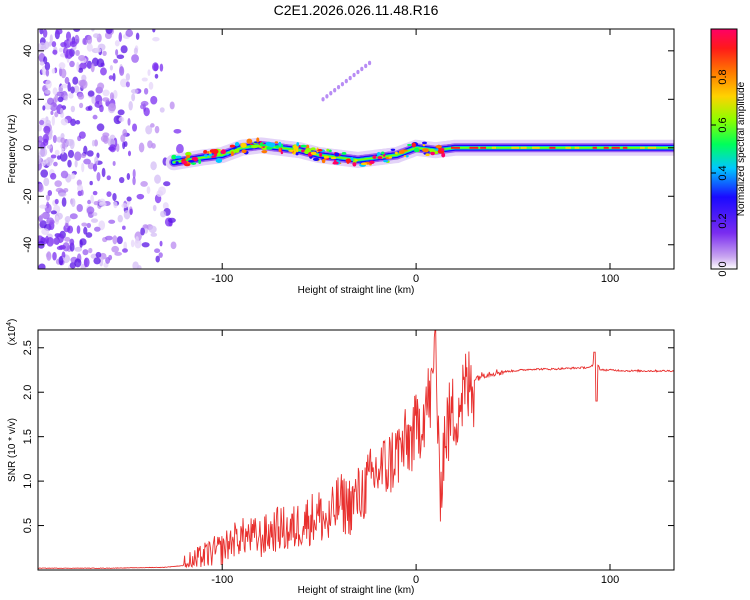 The image size is (750, 600). I want to click on figure-title: C2E1.2026.026.11.48.R16, so click(356, 10).